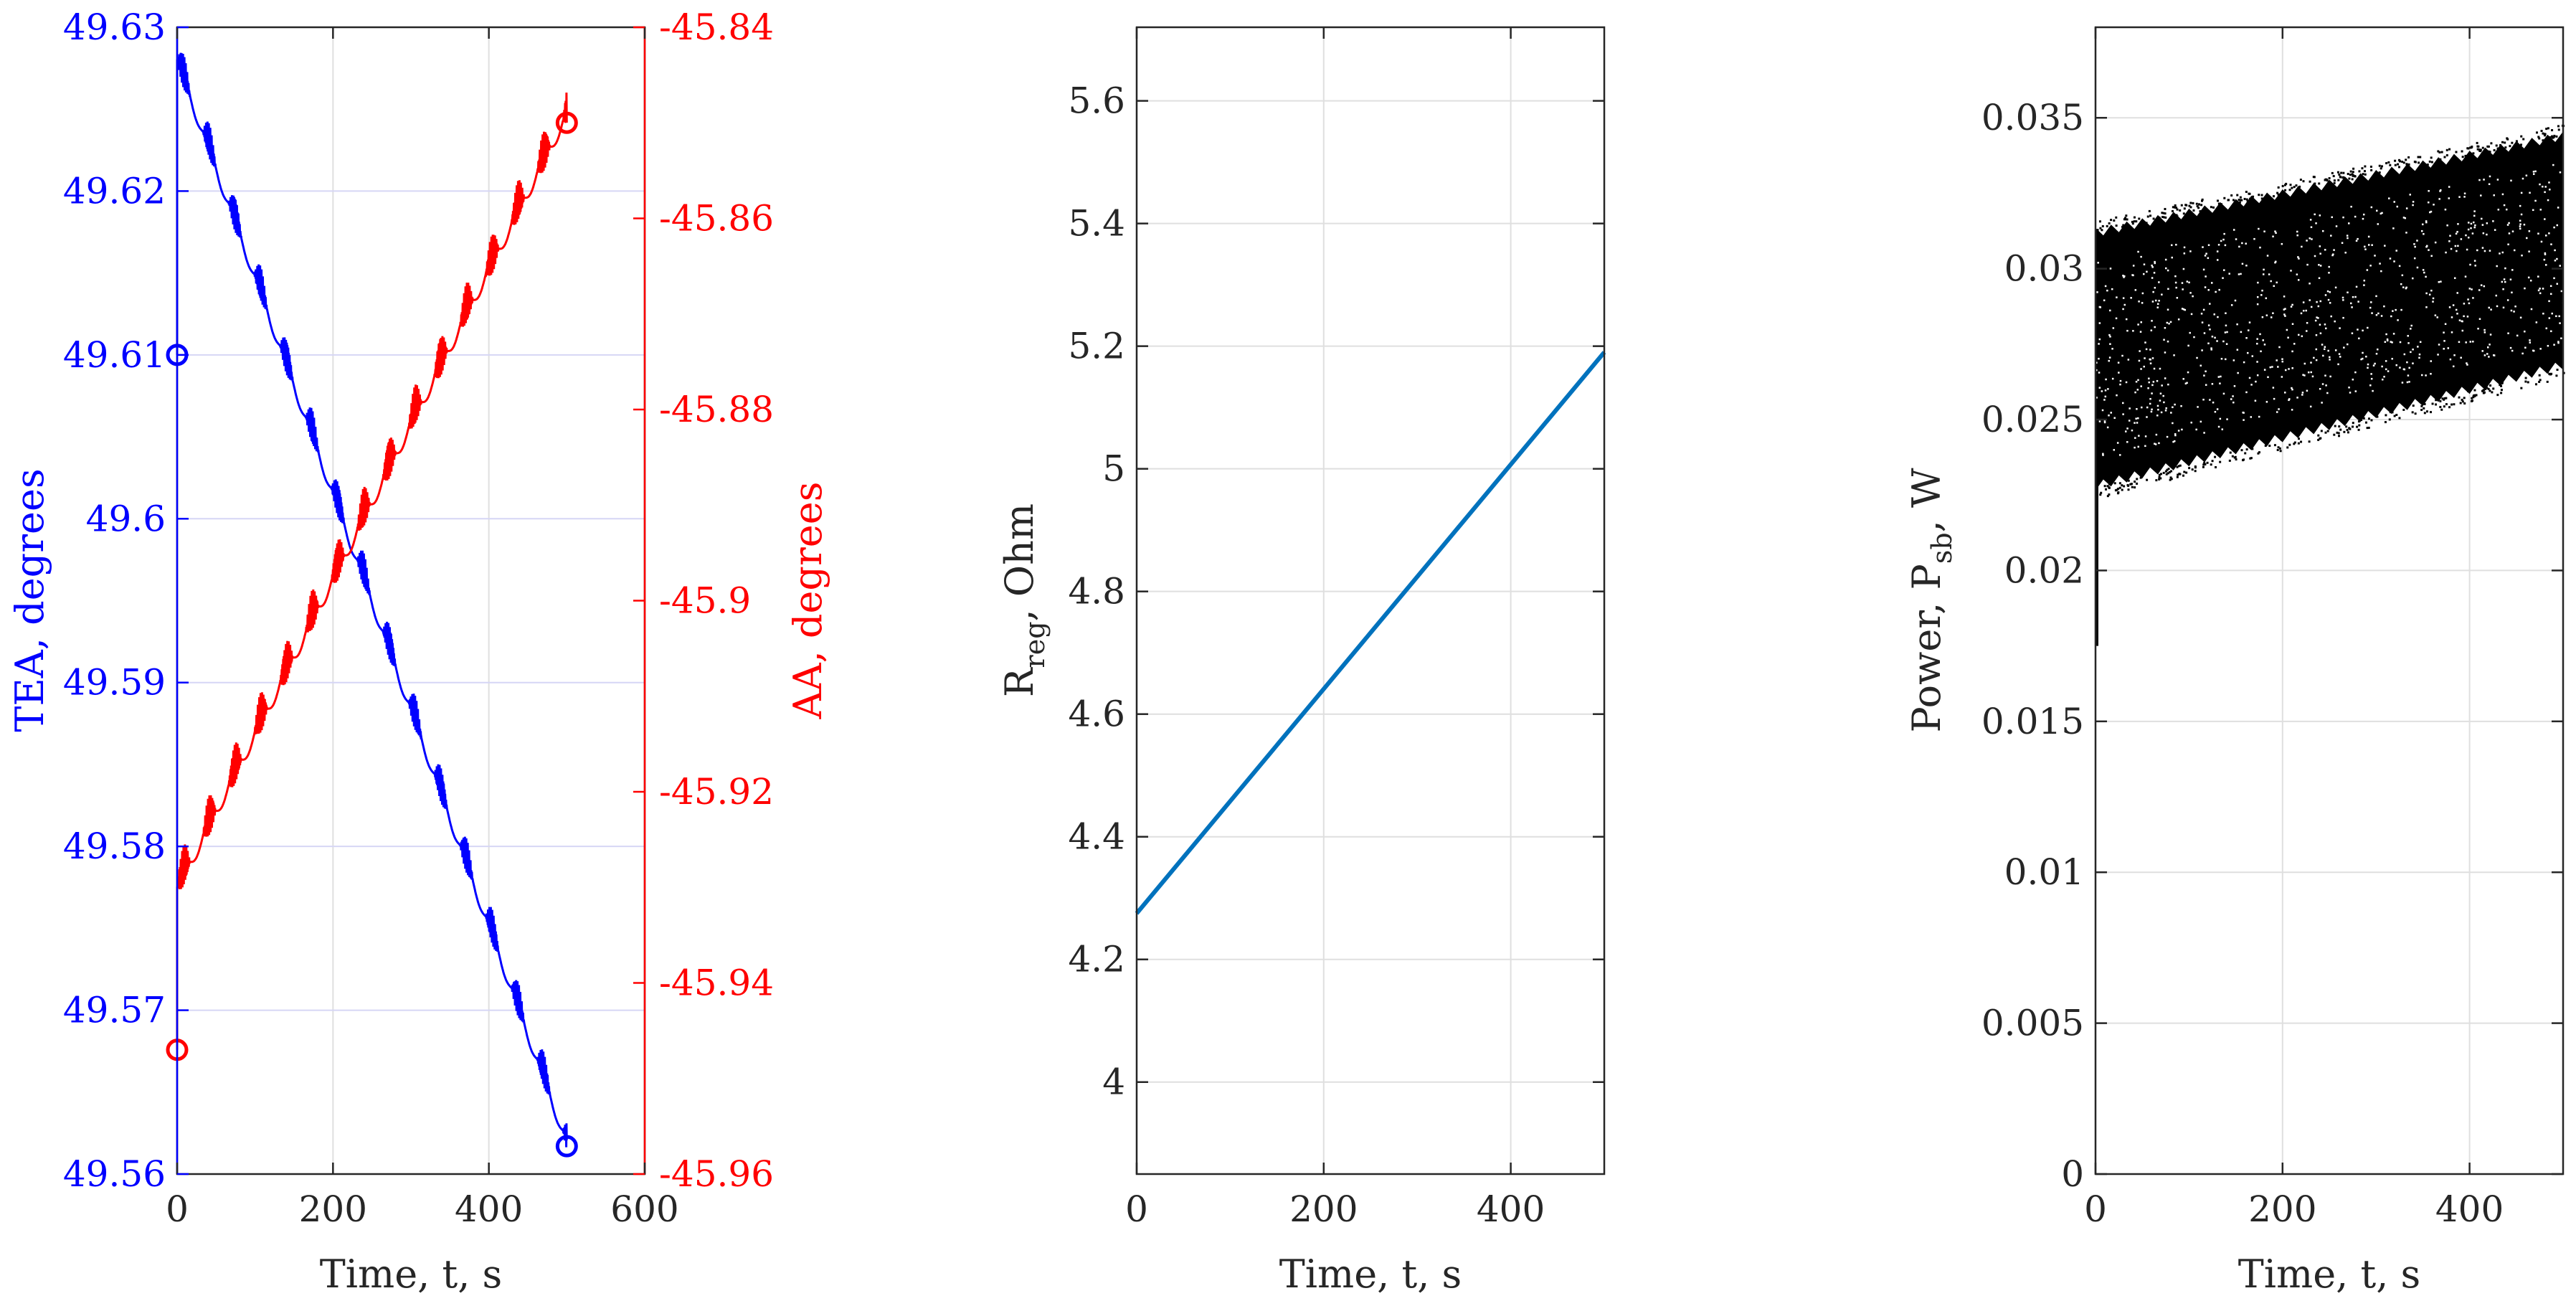 This screenshot has height=1301, width=2576. What do you see at coordinates (114, 27) in the screenshot?
I see `y-tick-label: 49.63` at bounding box center [114, 27].